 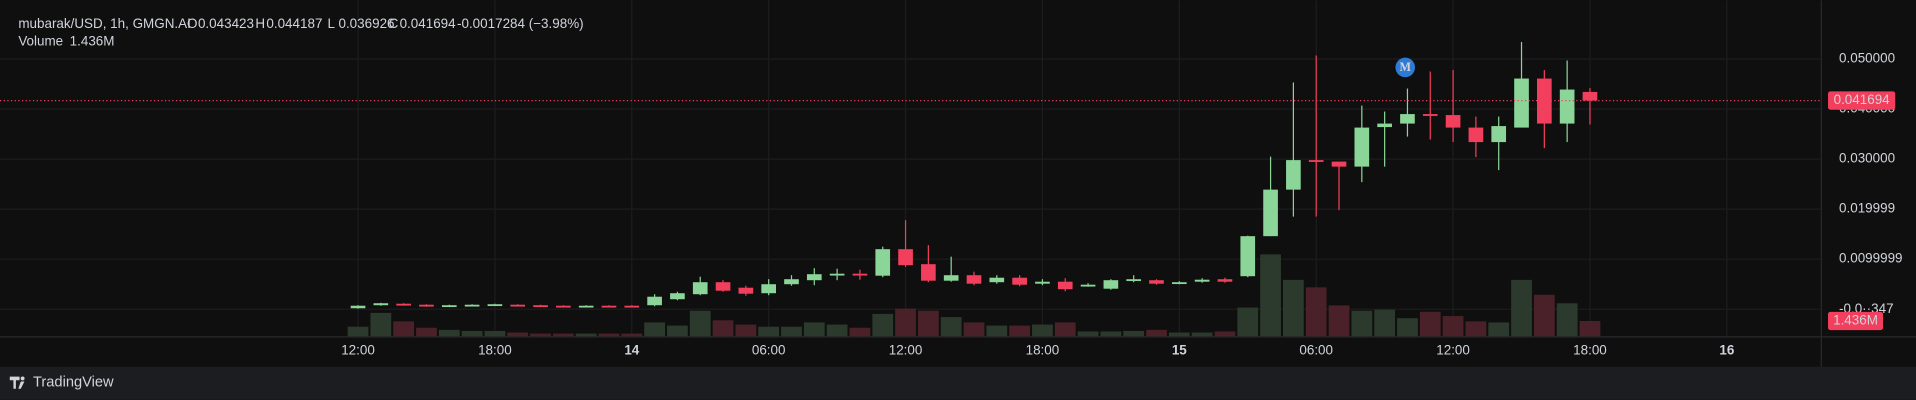 What do you see at coordinates (331, 23) in the screenshot?
I see `legend-key: L` at bounding box center [331, 23].